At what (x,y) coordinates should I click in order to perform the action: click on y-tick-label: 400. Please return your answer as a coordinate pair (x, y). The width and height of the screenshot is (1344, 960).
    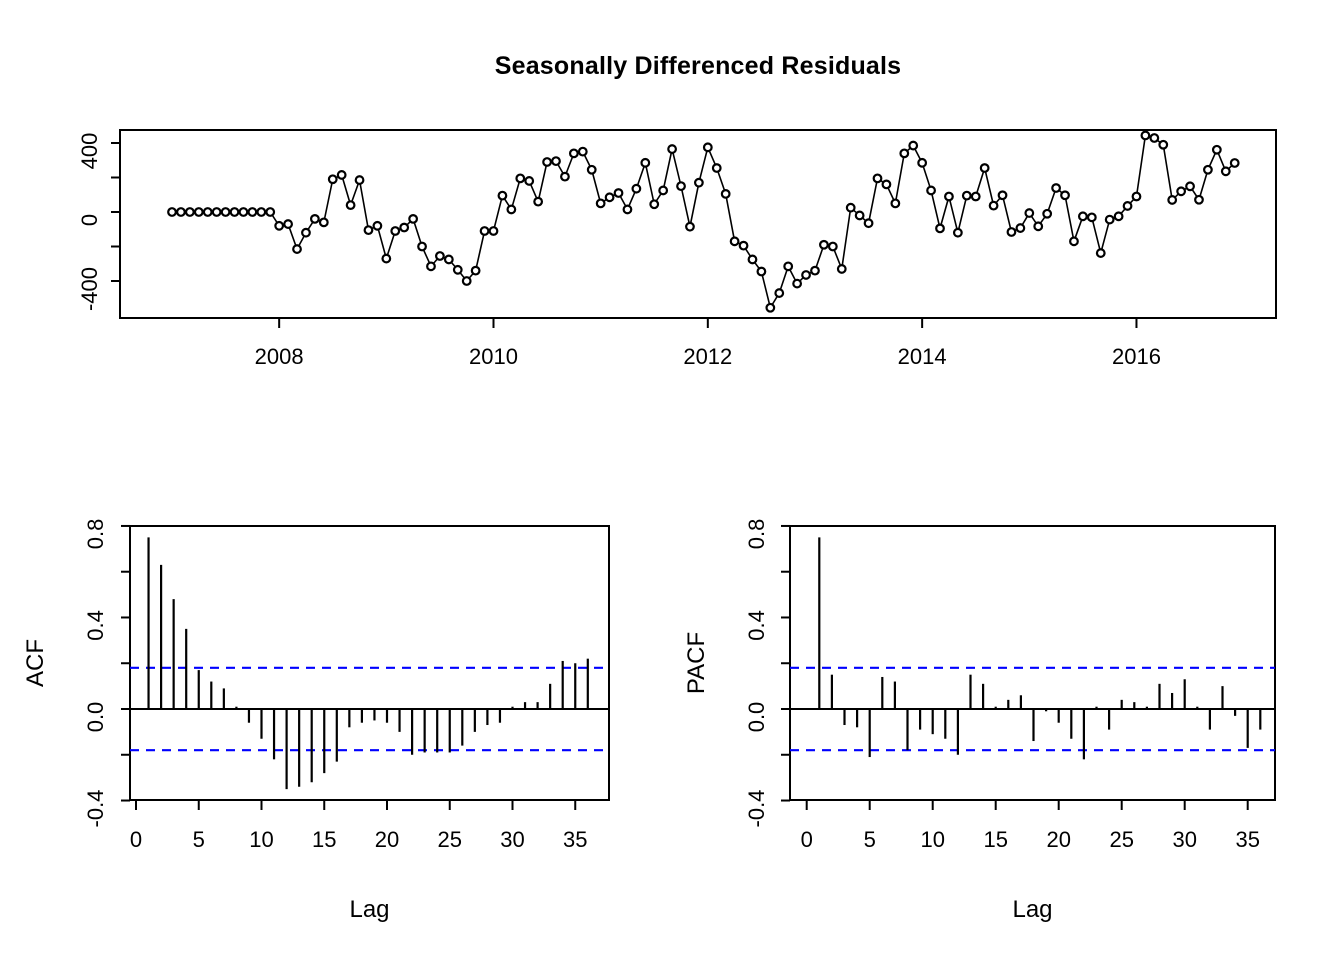
    Looking at the image, I should click on (89, 151).